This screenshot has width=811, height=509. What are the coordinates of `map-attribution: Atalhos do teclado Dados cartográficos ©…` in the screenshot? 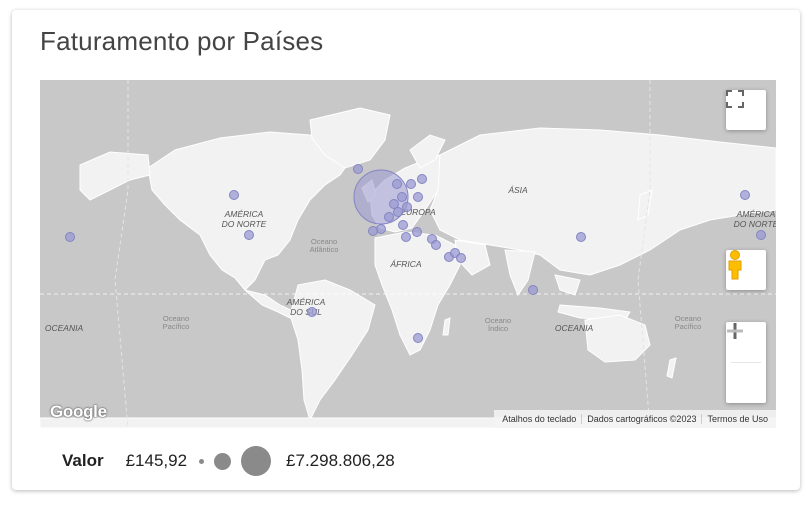 It's located at (635, 419).